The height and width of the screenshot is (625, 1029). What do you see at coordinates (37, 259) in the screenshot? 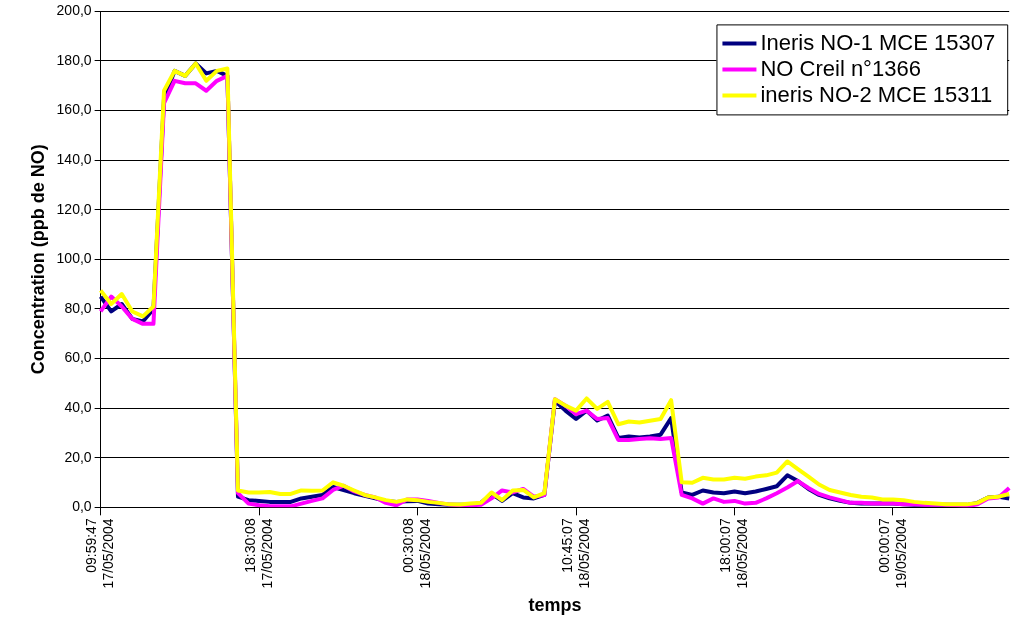
I see `y-axis-title: Concentration (ppb de NO)` at bounding box center [37, 259].